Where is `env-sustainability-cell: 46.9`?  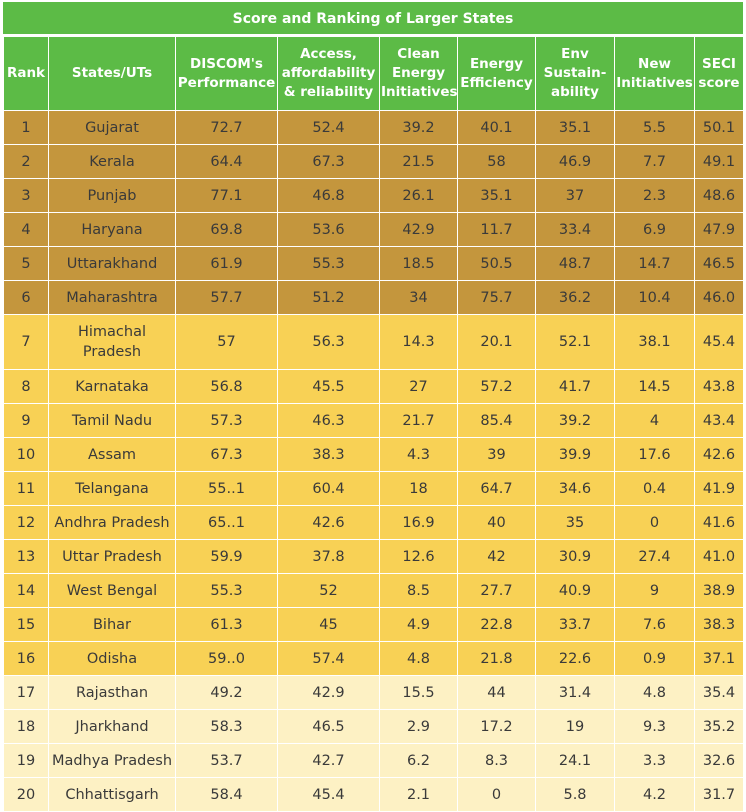
env-sustainability-cell: 46.9 is located at coordinates (575, 161).